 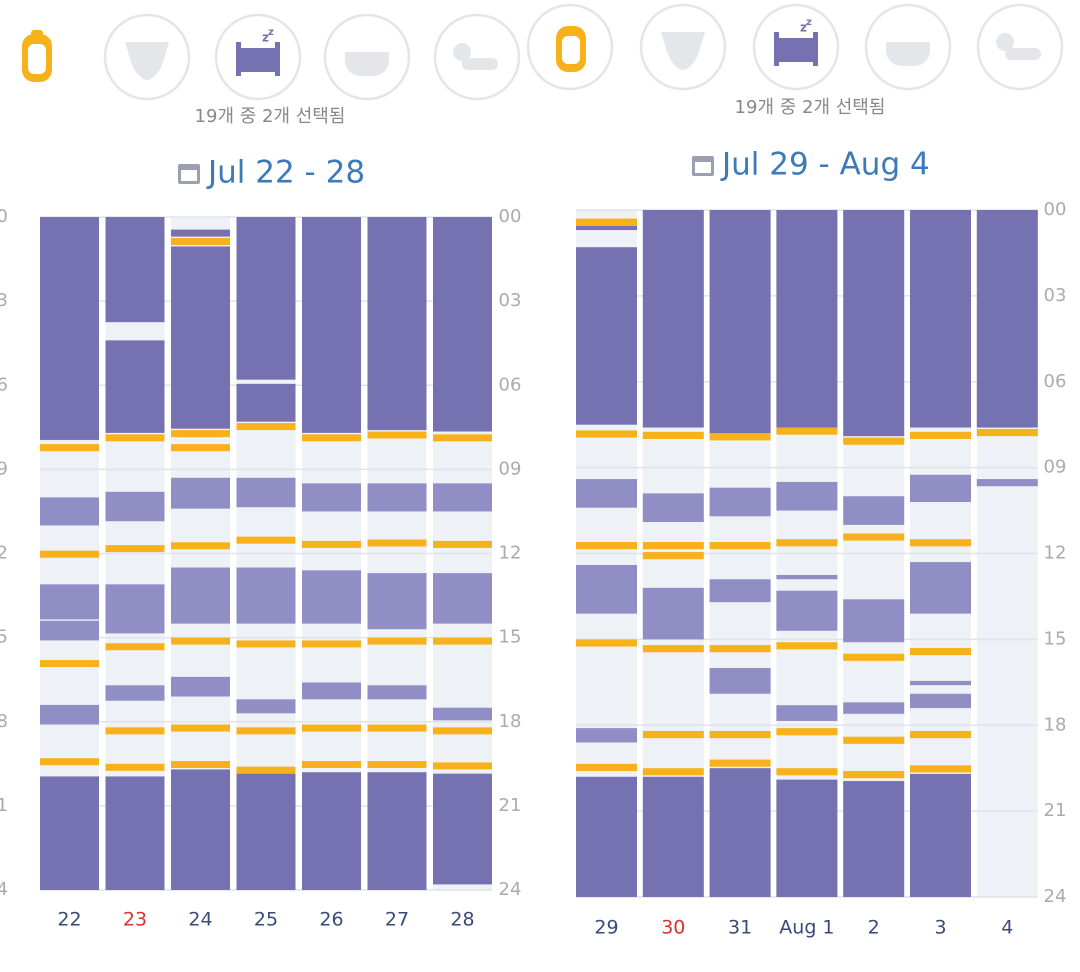 What do you see at coordinates (810, 107) in the screenshot?
I see `selection-count: 19개 중 2개 선택됨` at bounding box center [810, 107].